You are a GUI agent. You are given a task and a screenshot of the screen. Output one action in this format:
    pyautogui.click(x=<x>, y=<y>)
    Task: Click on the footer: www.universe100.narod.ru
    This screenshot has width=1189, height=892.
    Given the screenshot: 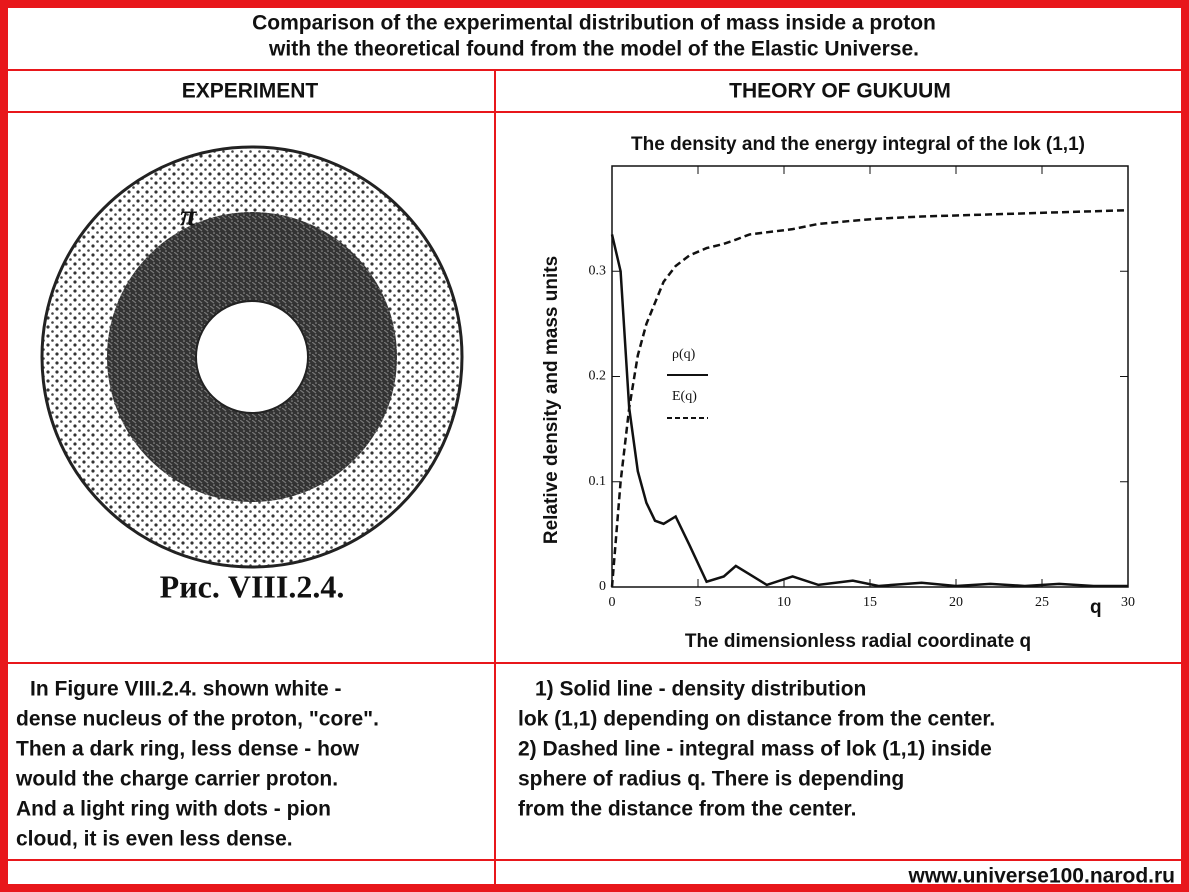 What is the action you would take?
    pyautogui.click(x=1041, y=876)
    